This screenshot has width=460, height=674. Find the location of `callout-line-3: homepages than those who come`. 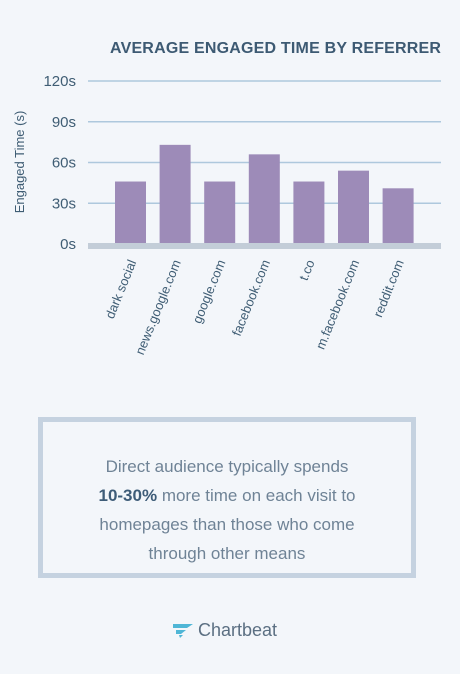

callout-line-3: homepages than those who come is located at coordinates (227, 524).